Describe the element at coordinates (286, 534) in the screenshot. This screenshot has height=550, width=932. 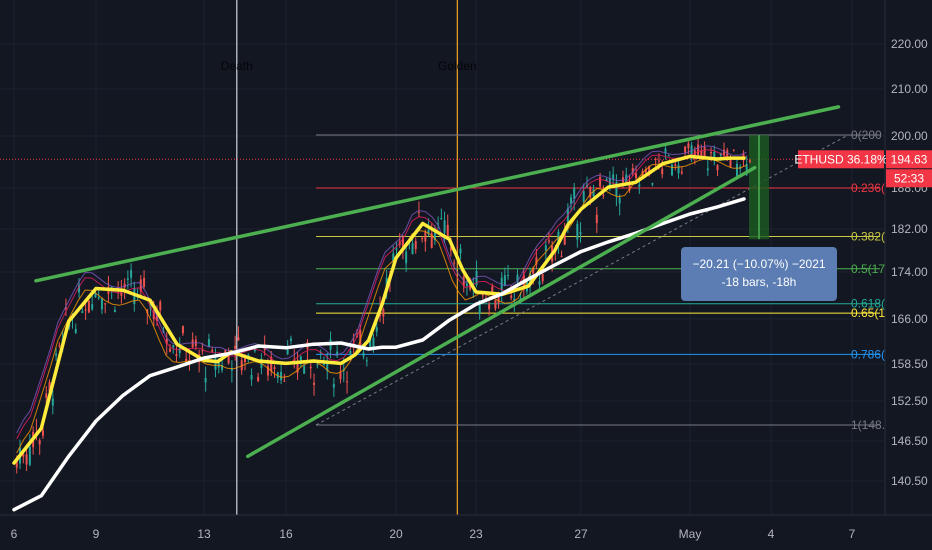
I see `x-tick-label: 16` at that location.